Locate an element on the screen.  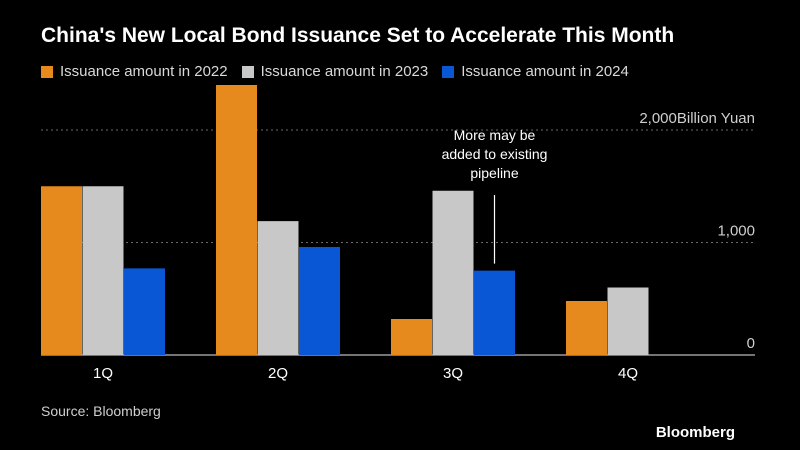
x-tick-label-4Q: 4Q is located at coordinates (628, 373).